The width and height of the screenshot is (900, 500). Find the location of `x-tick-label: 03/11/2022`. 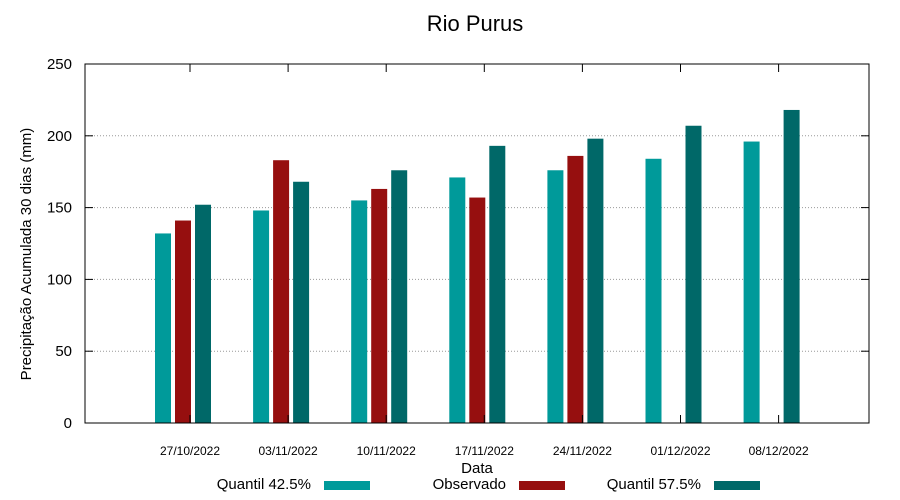

x-tick-label: 03/11/2022 is located at coordinates (288, 451).